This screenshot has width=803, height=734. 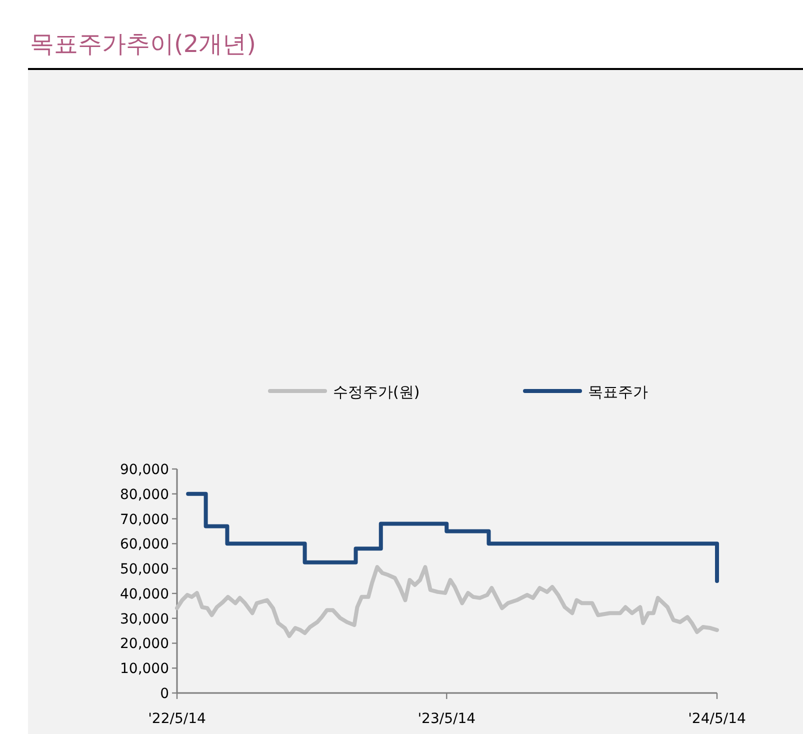 I want to click on y-tick-label: 20,000, so click(x=144, y=644).